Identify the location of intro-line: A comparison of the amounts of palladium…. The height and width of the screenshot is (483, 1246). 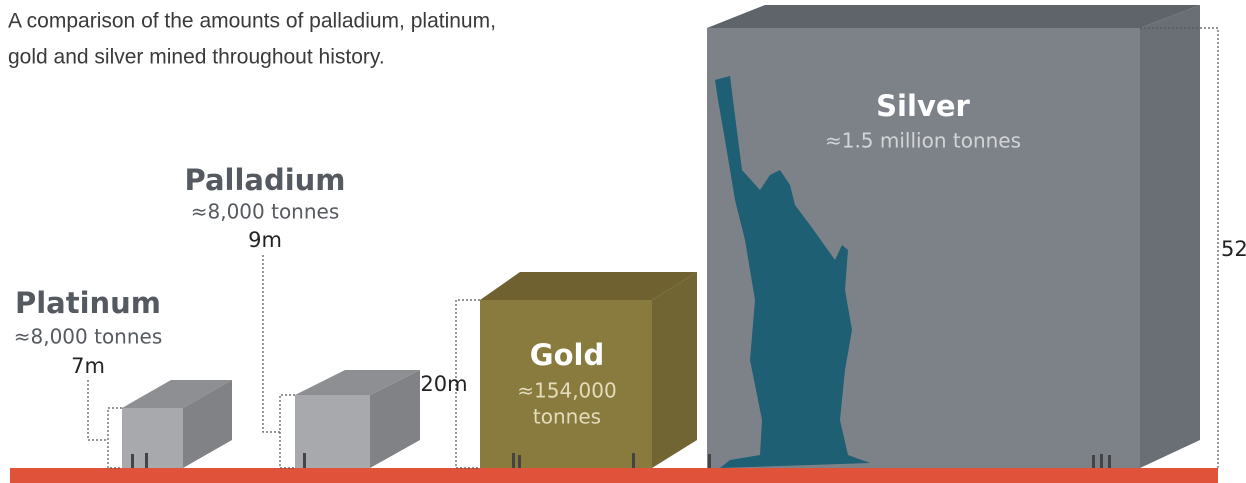
(252, 21).